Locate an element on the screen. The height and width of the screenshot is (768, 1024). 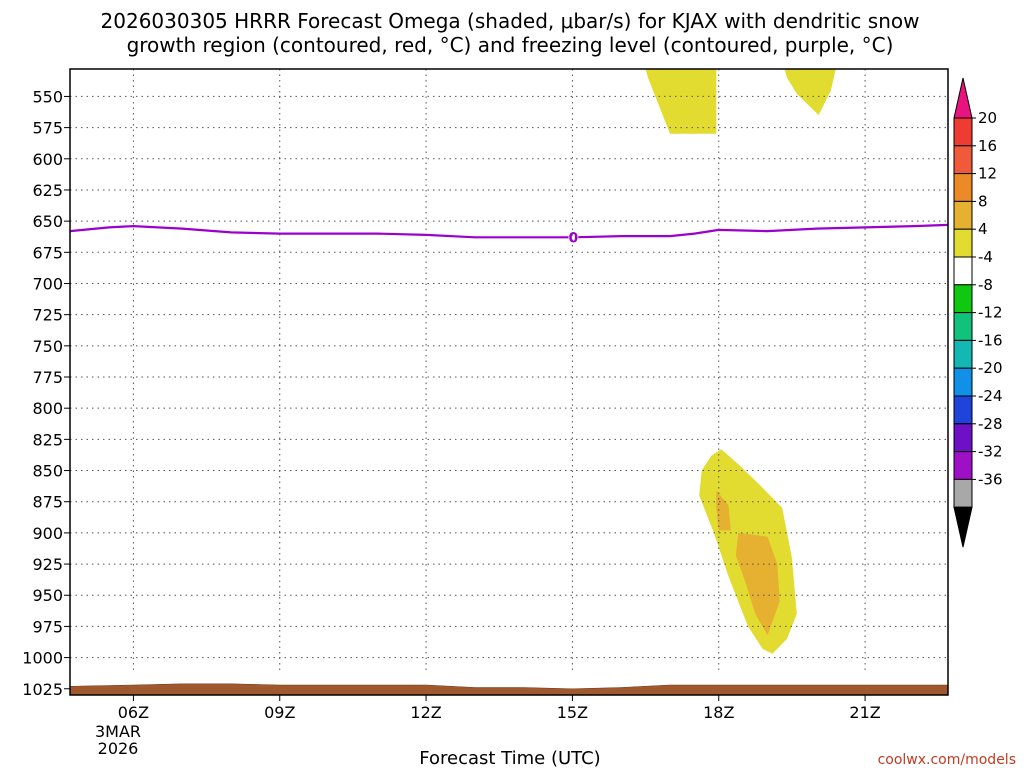
y-tick-label-975: 975 is located at coordinates (47, 626).